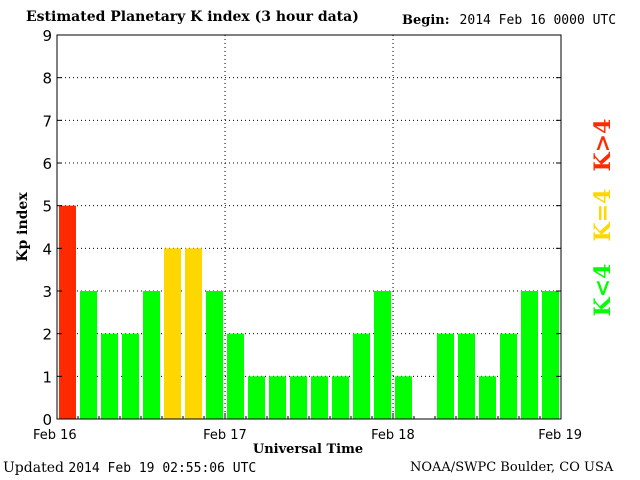 The image size is (640, 480). Describe the element at coordinates (47, 164) in the screenshot. I see `y-tick-label: 6` at that location.